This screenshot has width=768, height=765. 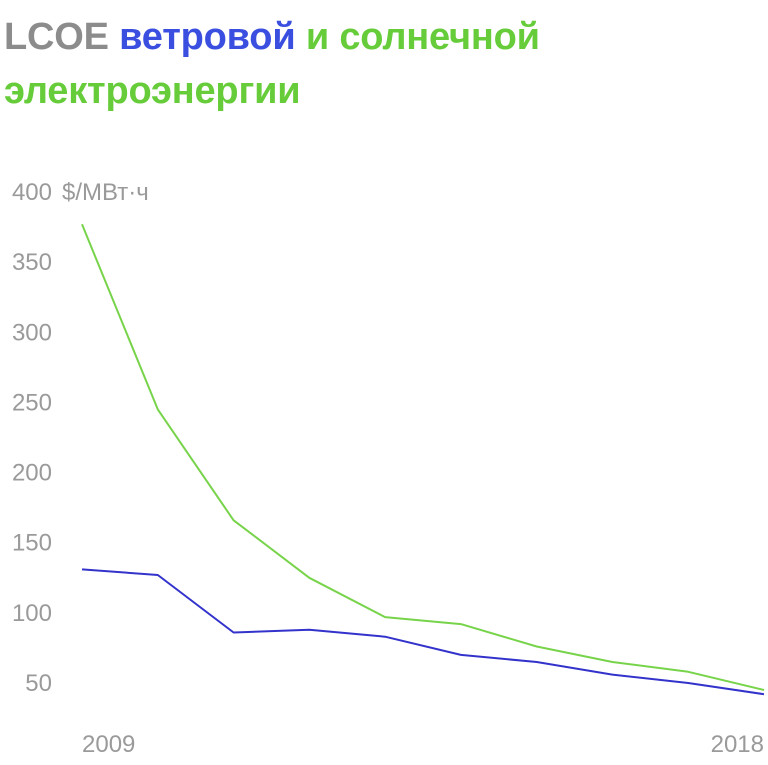 I want to click on y-tick-label: 350, so click(x=32, y=262).